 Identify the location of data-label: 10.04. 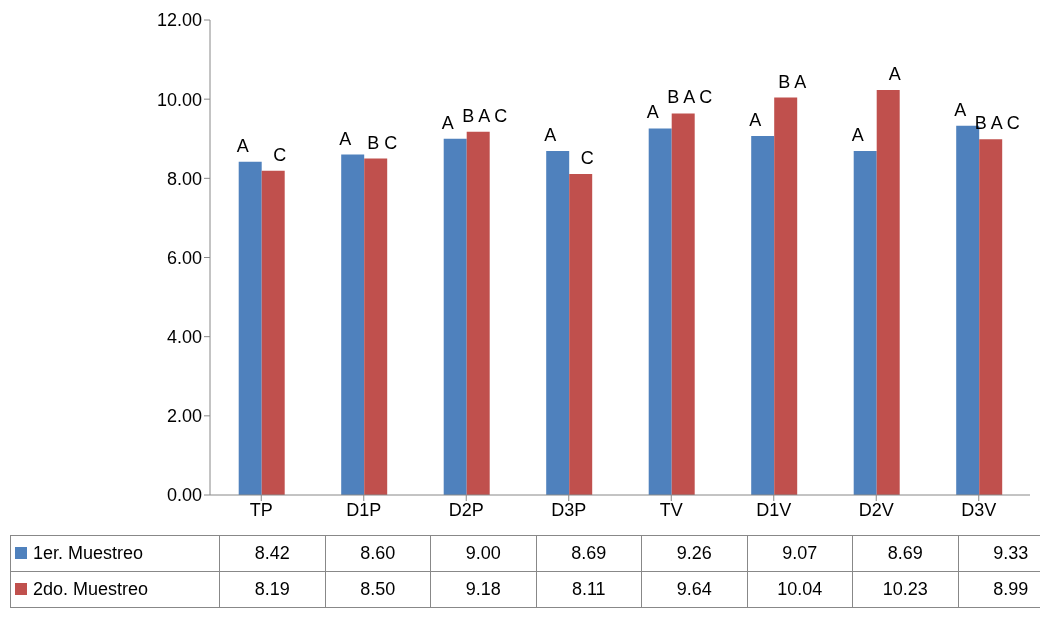
(800, 589).